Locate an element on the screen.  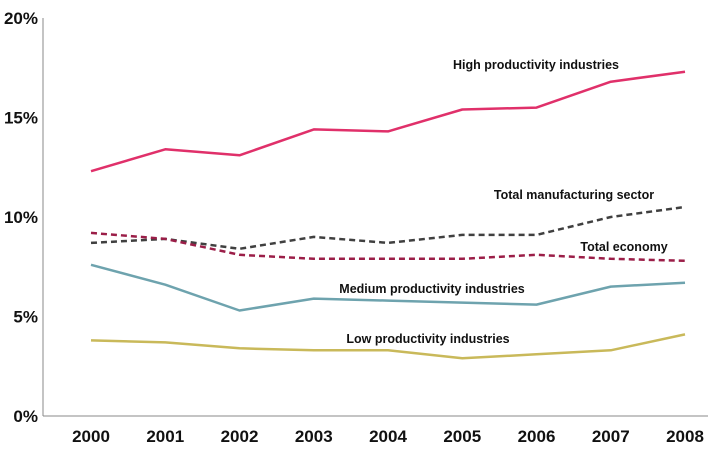
series-label: Medium productivity industries is located at coordinates (431, 289).